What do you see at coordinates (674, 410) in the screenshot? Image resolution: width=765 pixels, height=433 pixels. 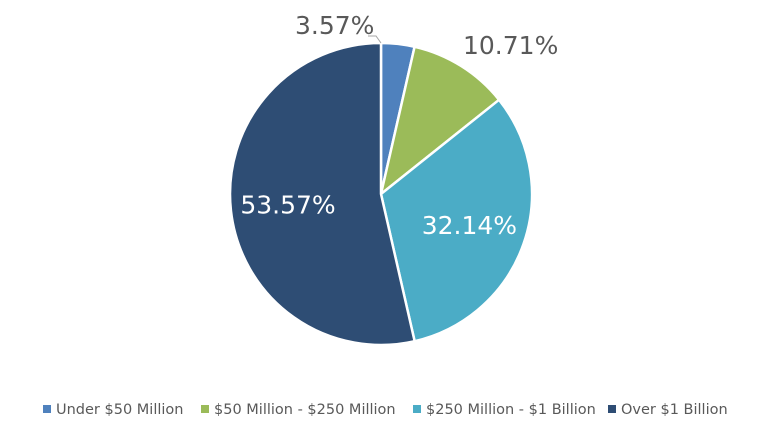 I see `legend-label-over-1-billion: Over $1 Billion` at bounding box center [674, 410].